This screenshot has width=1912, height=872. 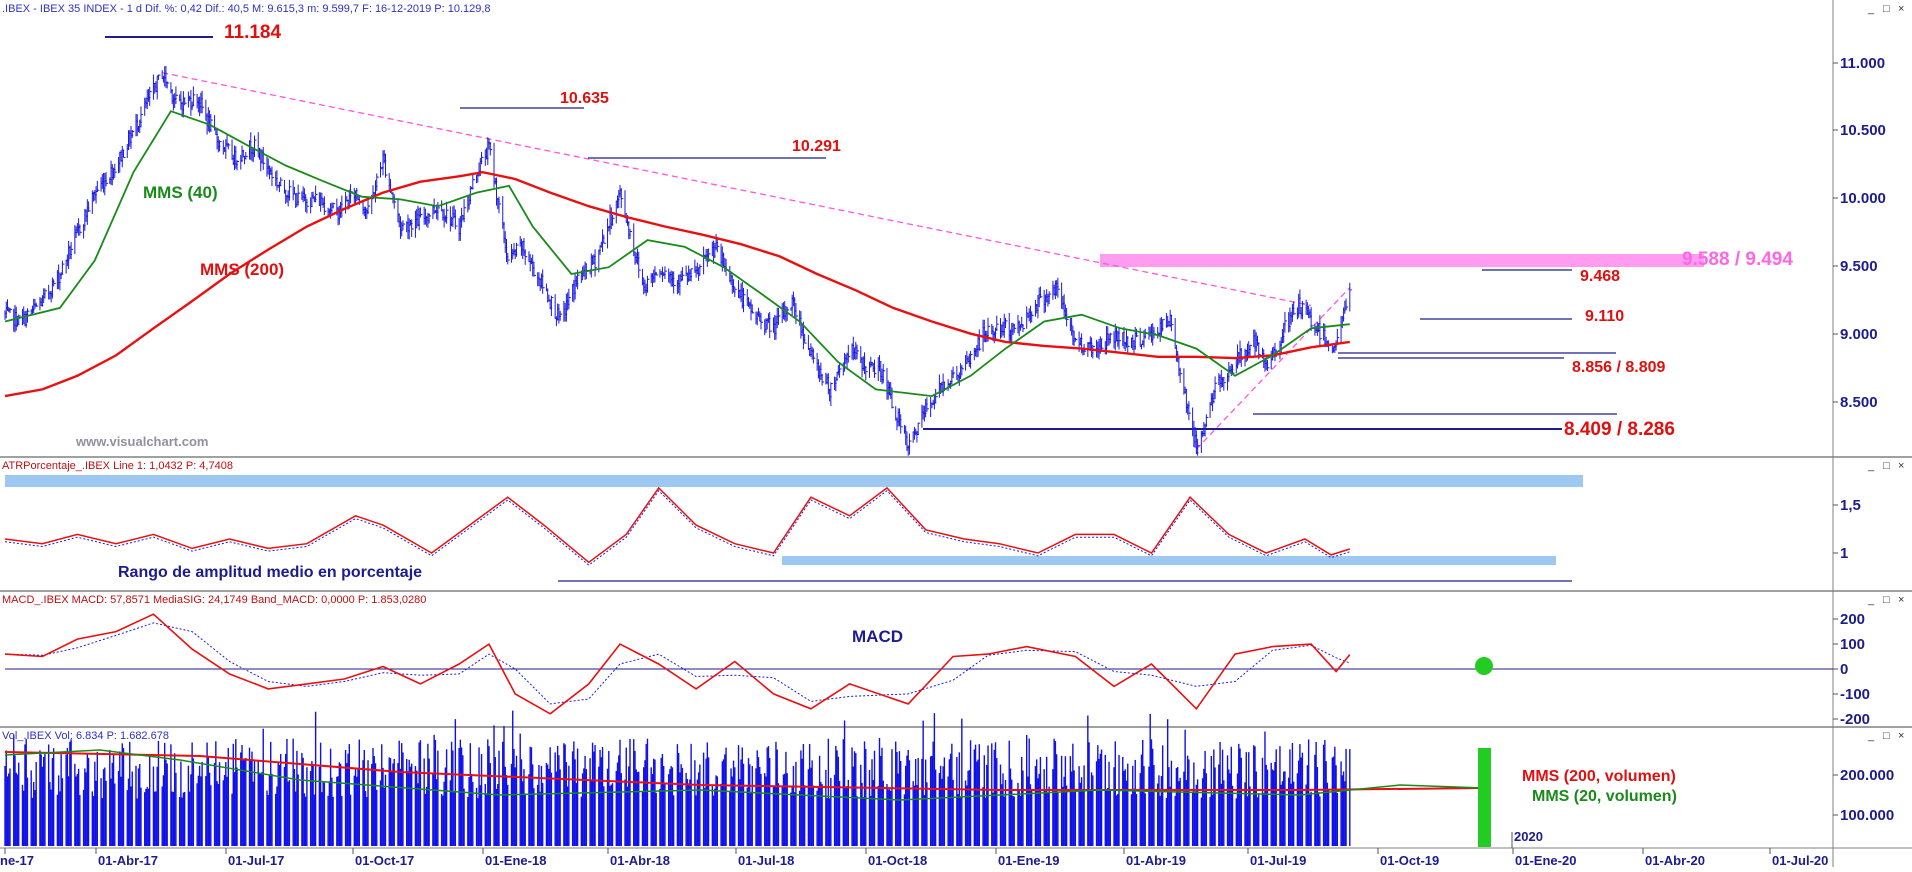 I want to click on level-label-top: 11.184, so click(x=252, y=32).